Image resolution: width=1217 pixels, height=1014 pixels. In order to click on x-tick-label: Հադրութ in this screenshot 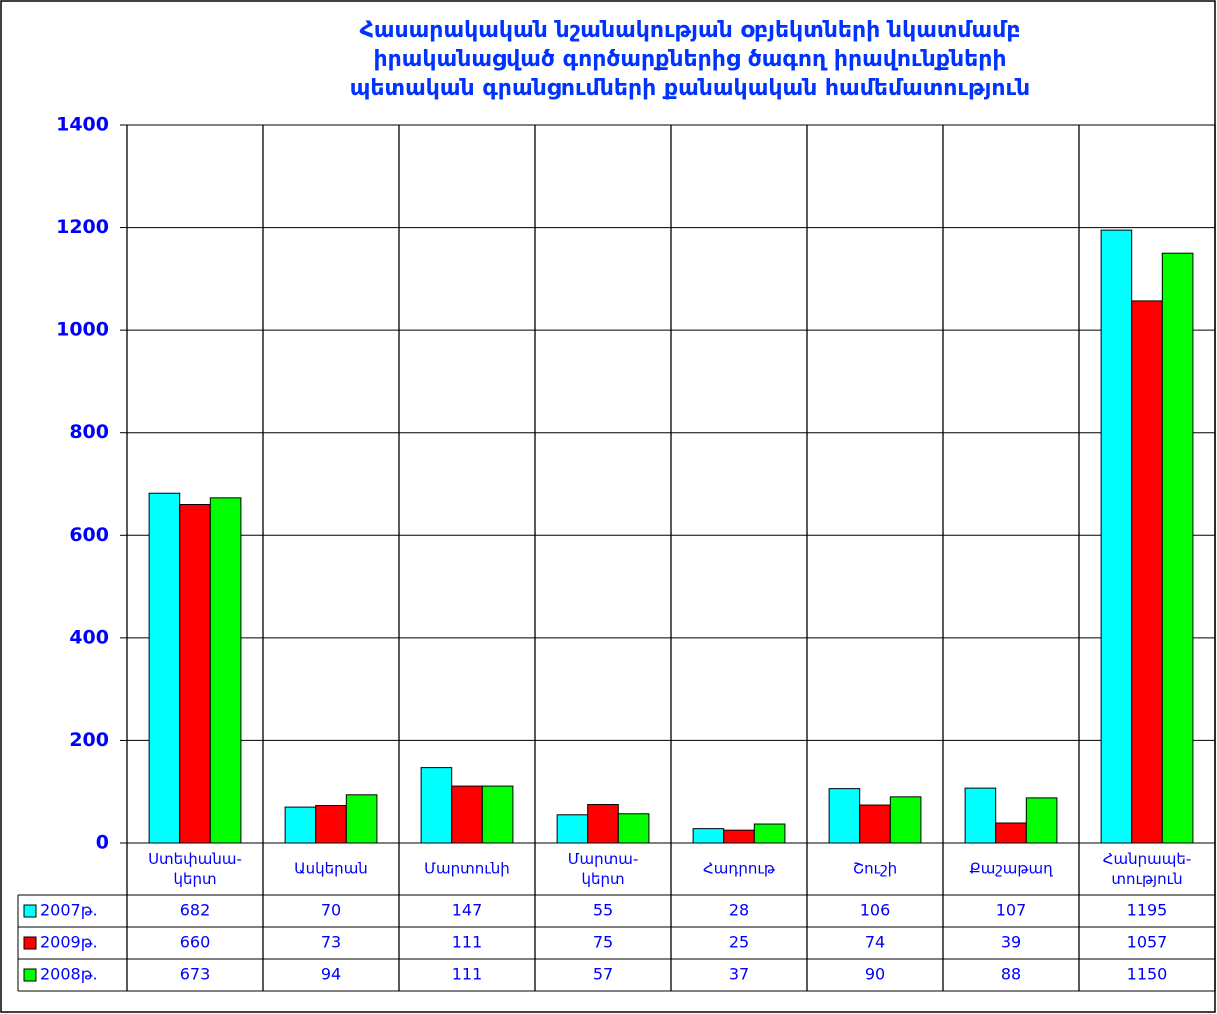, I will do `click(739, 869)`.